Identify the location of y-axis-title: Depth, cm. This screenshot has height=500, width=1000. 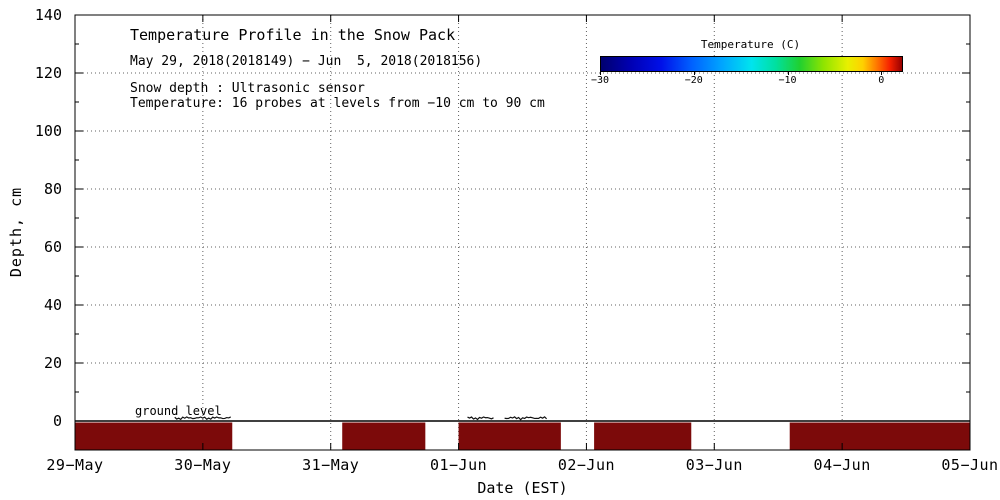
(16, 232).